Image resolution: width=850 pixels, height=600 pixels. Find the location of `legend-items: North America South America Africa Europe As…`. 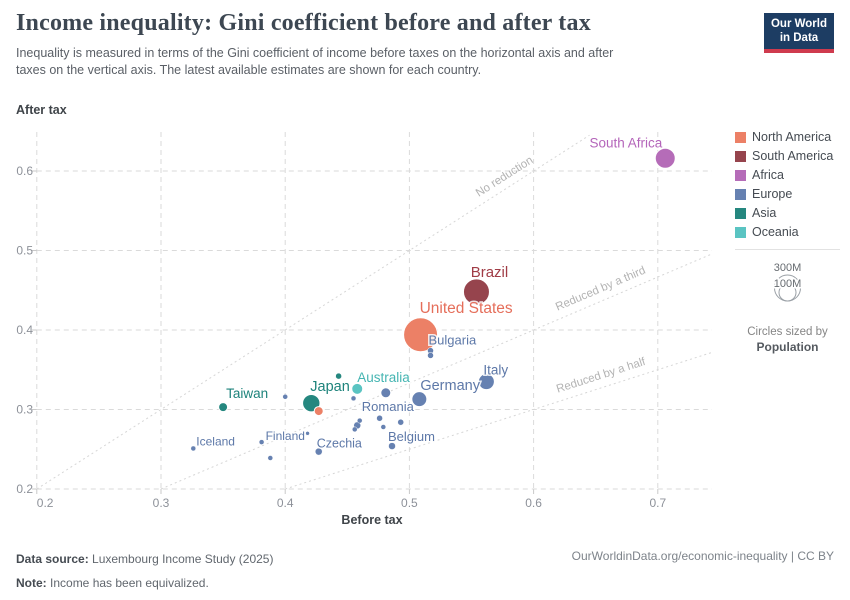

legend-items: North America South America Africa Europe As… is located at coordinates (791, 184).